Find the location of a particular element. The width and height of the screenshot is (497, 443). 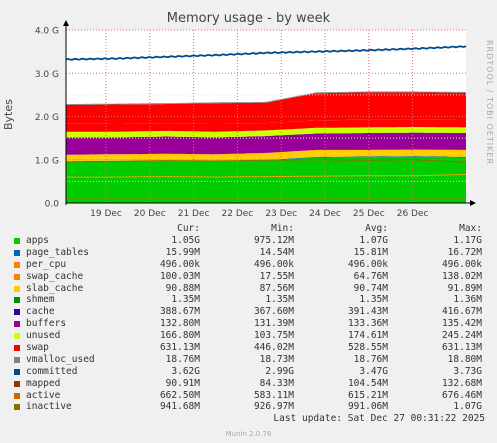

legend-cur-value: 18.76M is located at coordinates (182, 359).